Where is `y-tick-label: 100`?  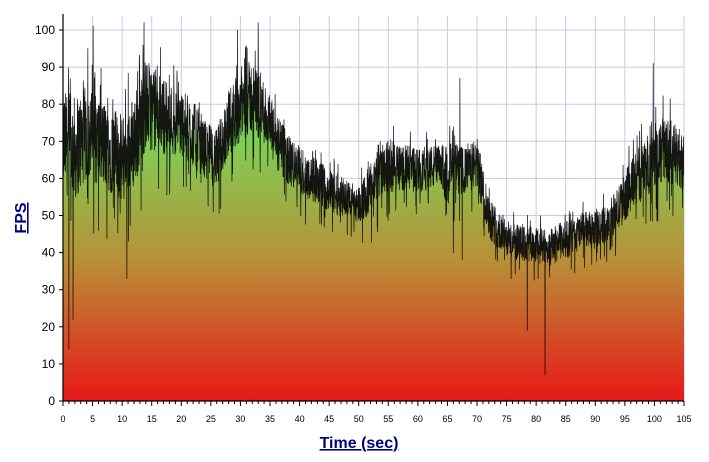 y-tick-label: 100 is located at coordinates (45, 30).